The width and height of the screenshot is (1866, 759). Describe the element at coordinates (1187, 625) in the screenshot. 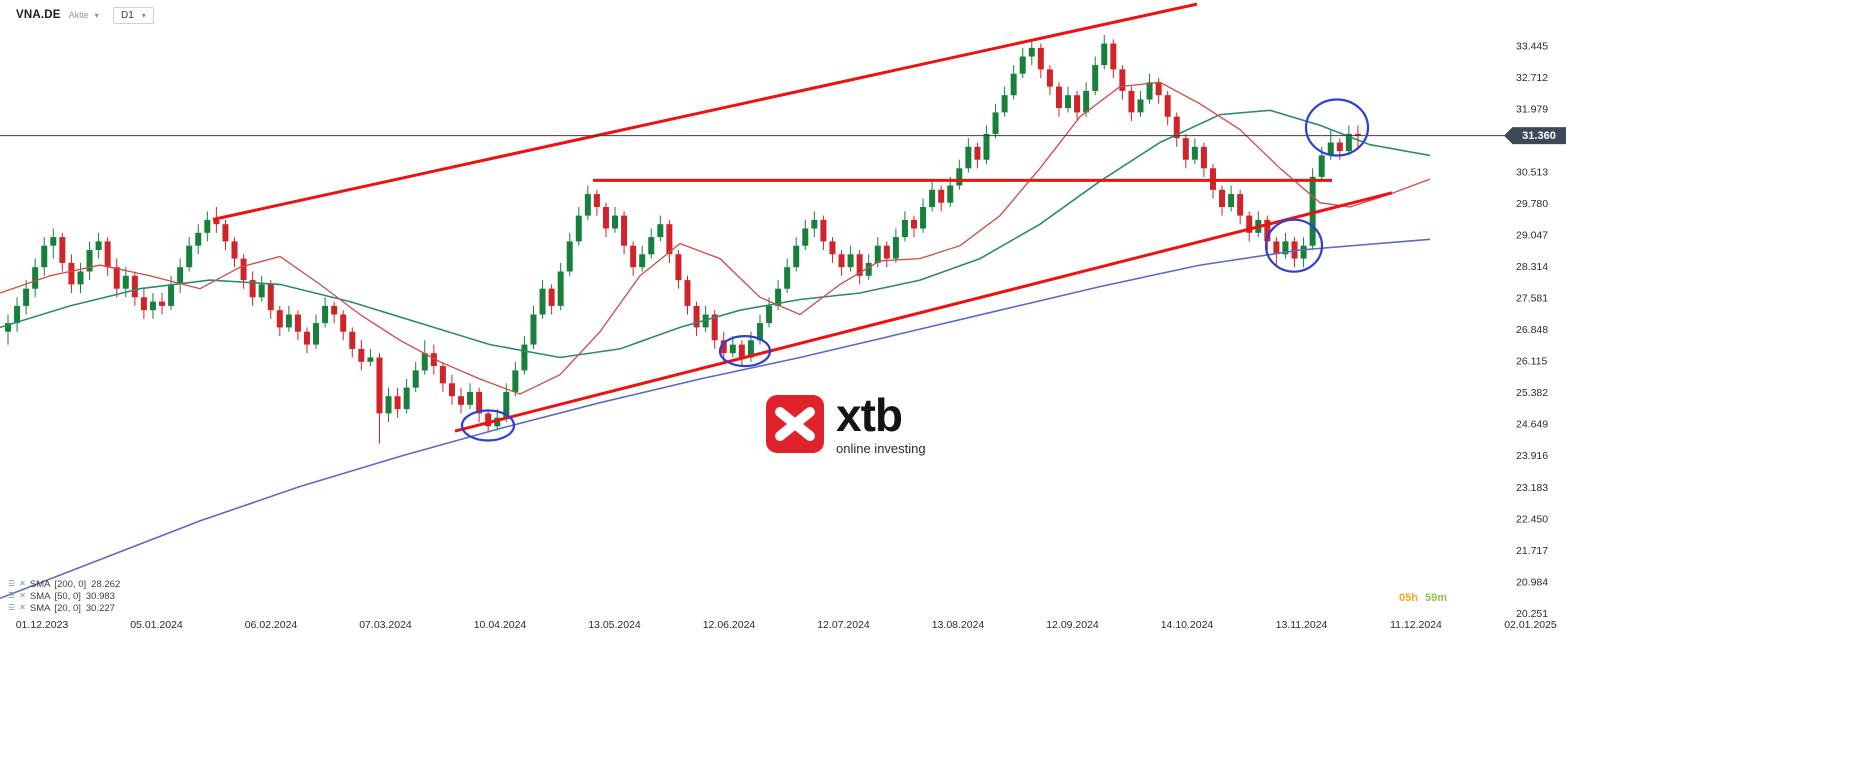

I see `date-tick-label: 14.10.2024` at that location.